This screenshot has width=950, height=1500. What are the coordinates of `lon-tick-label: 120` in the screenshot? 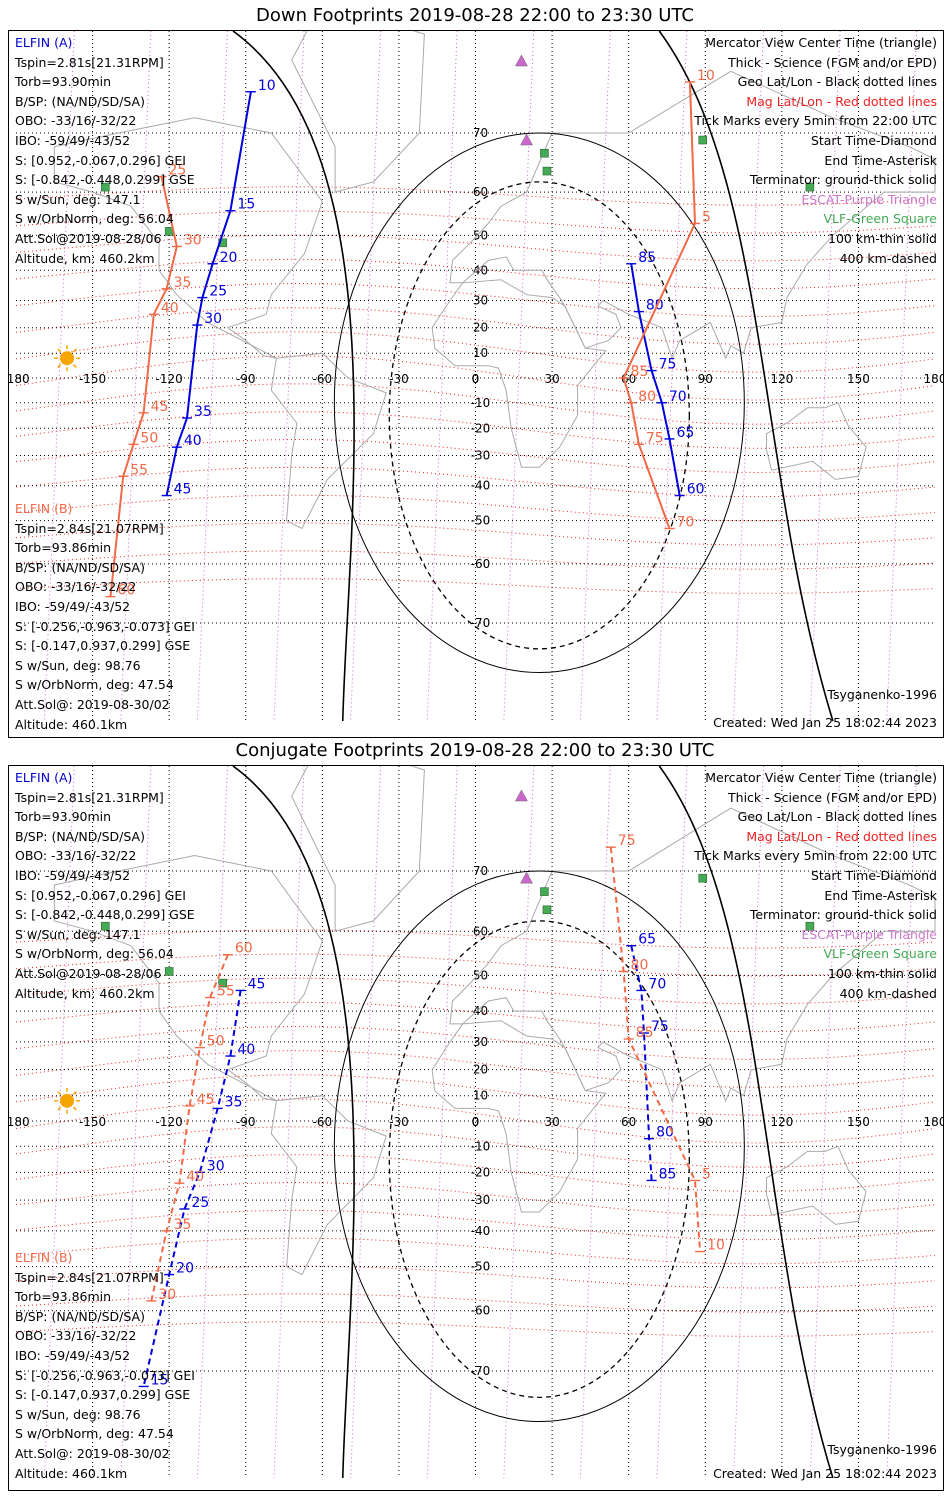 It's located at (781, 1122).